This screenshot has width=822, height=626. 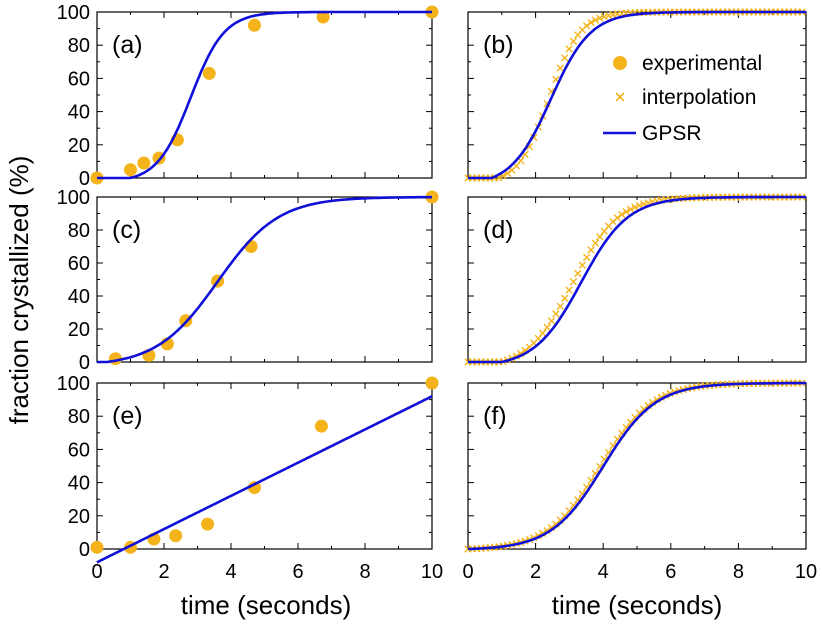 What do you see at coordinates (498, 230) in the screenshot?
I see `panel-label: (d)` at bounding box center [498, 230].